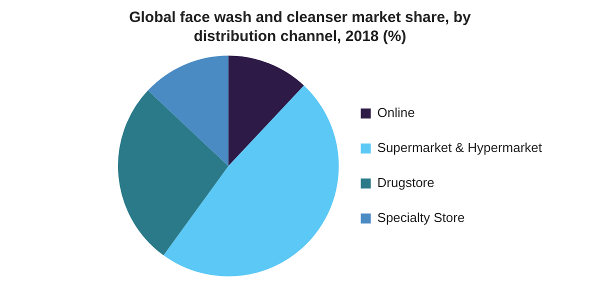 Image resolution: width=600 pixels, height=300 pixels. What do you see at coordinates (459, 148) in the screenshot?
I see `legend-label: Supermarket & Hypermarket` at bounding box center [459, 148].